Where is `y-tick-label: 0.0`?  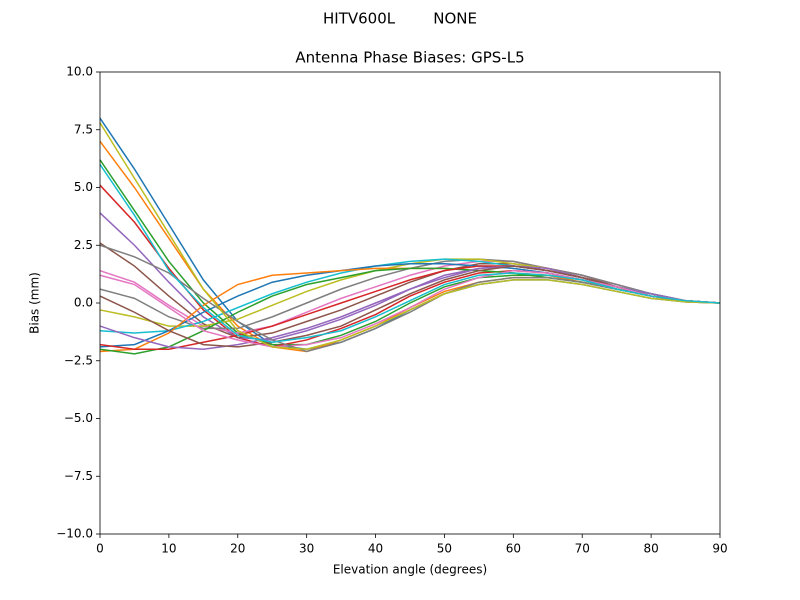
y-tick-label: 0.0 is located at coordinates (83, 303).